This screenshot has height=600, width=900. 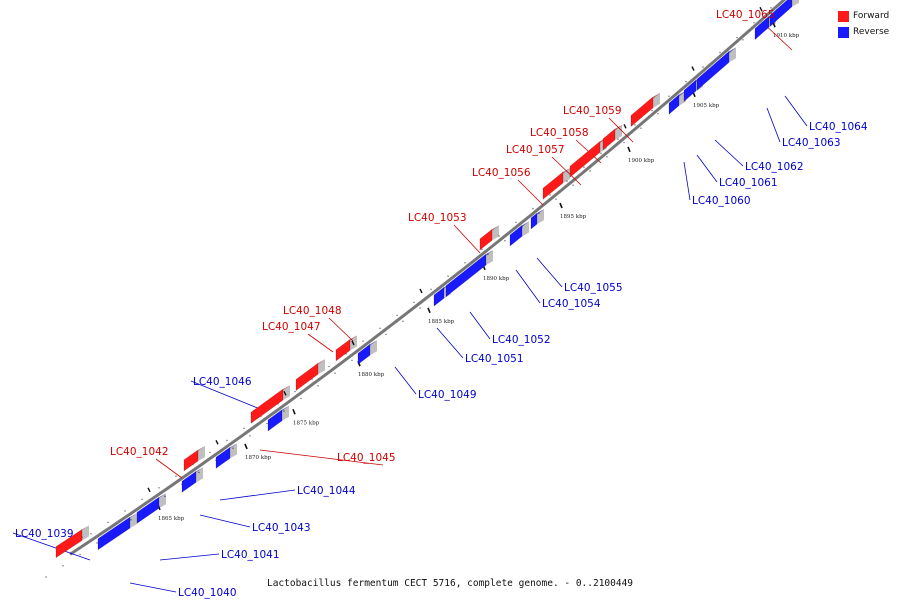 What do you see at coordinates (871, 32) in the screenshot?
I see `legend-reverse-label: Reverse` at bounding box center [871, 32].